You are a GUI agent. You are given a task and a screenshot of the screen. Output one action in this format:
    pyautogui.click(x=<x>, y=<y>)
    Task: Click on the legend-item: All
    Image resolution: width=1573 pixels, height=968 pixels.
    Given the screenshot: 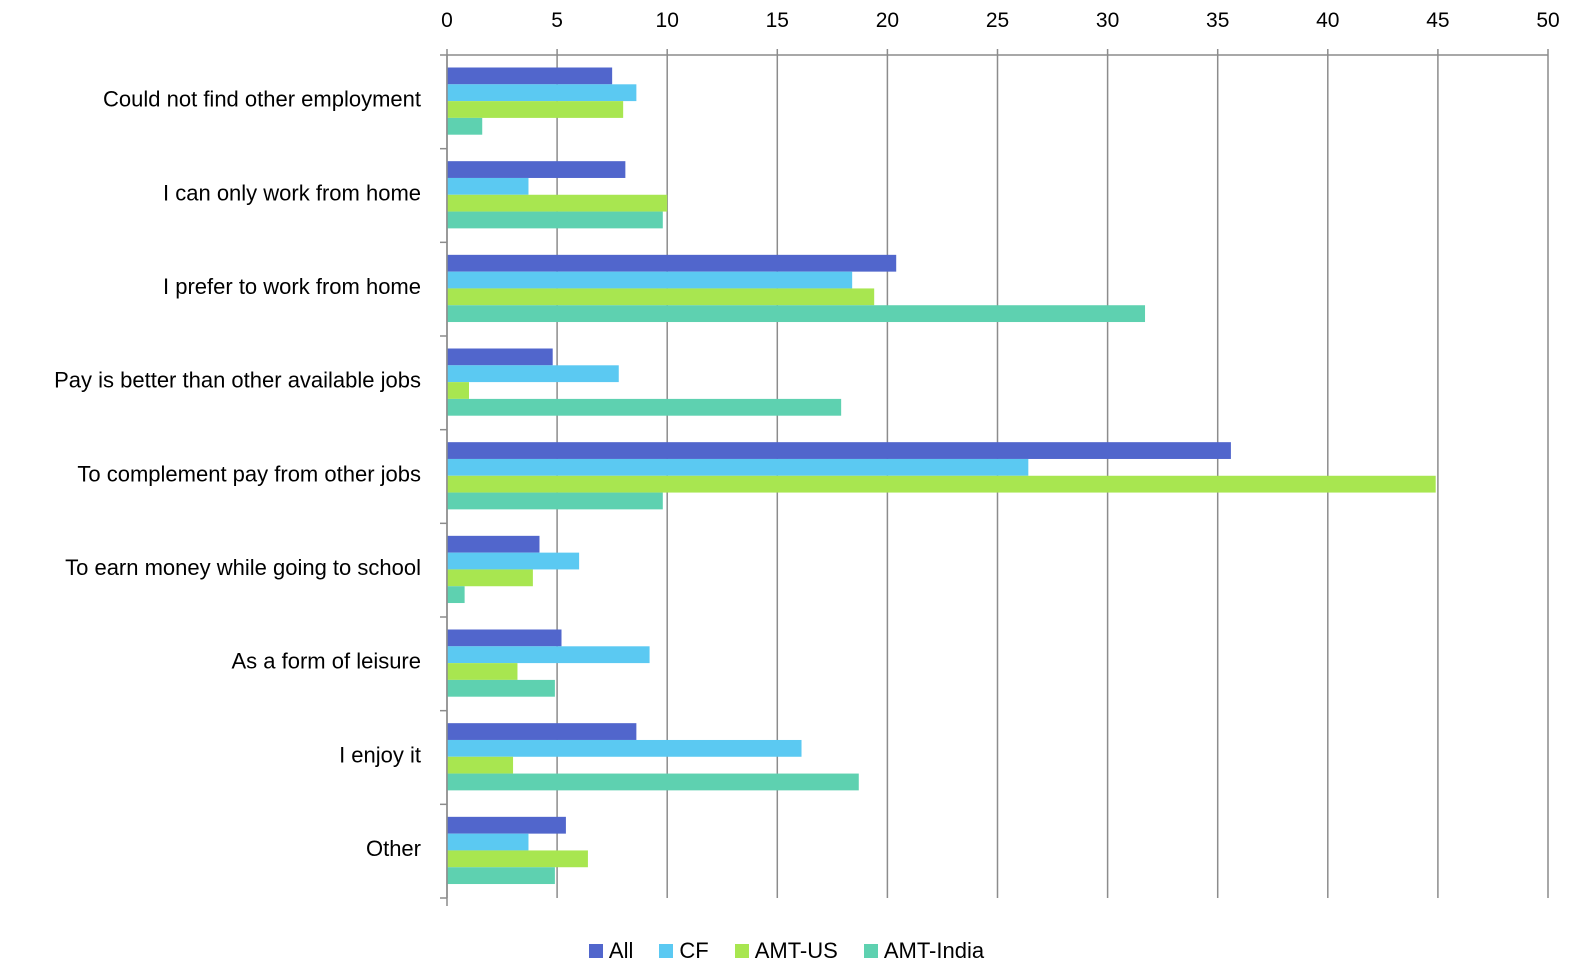 What is the action you would take?
    pyautogui.click(x=611, y=951)
    